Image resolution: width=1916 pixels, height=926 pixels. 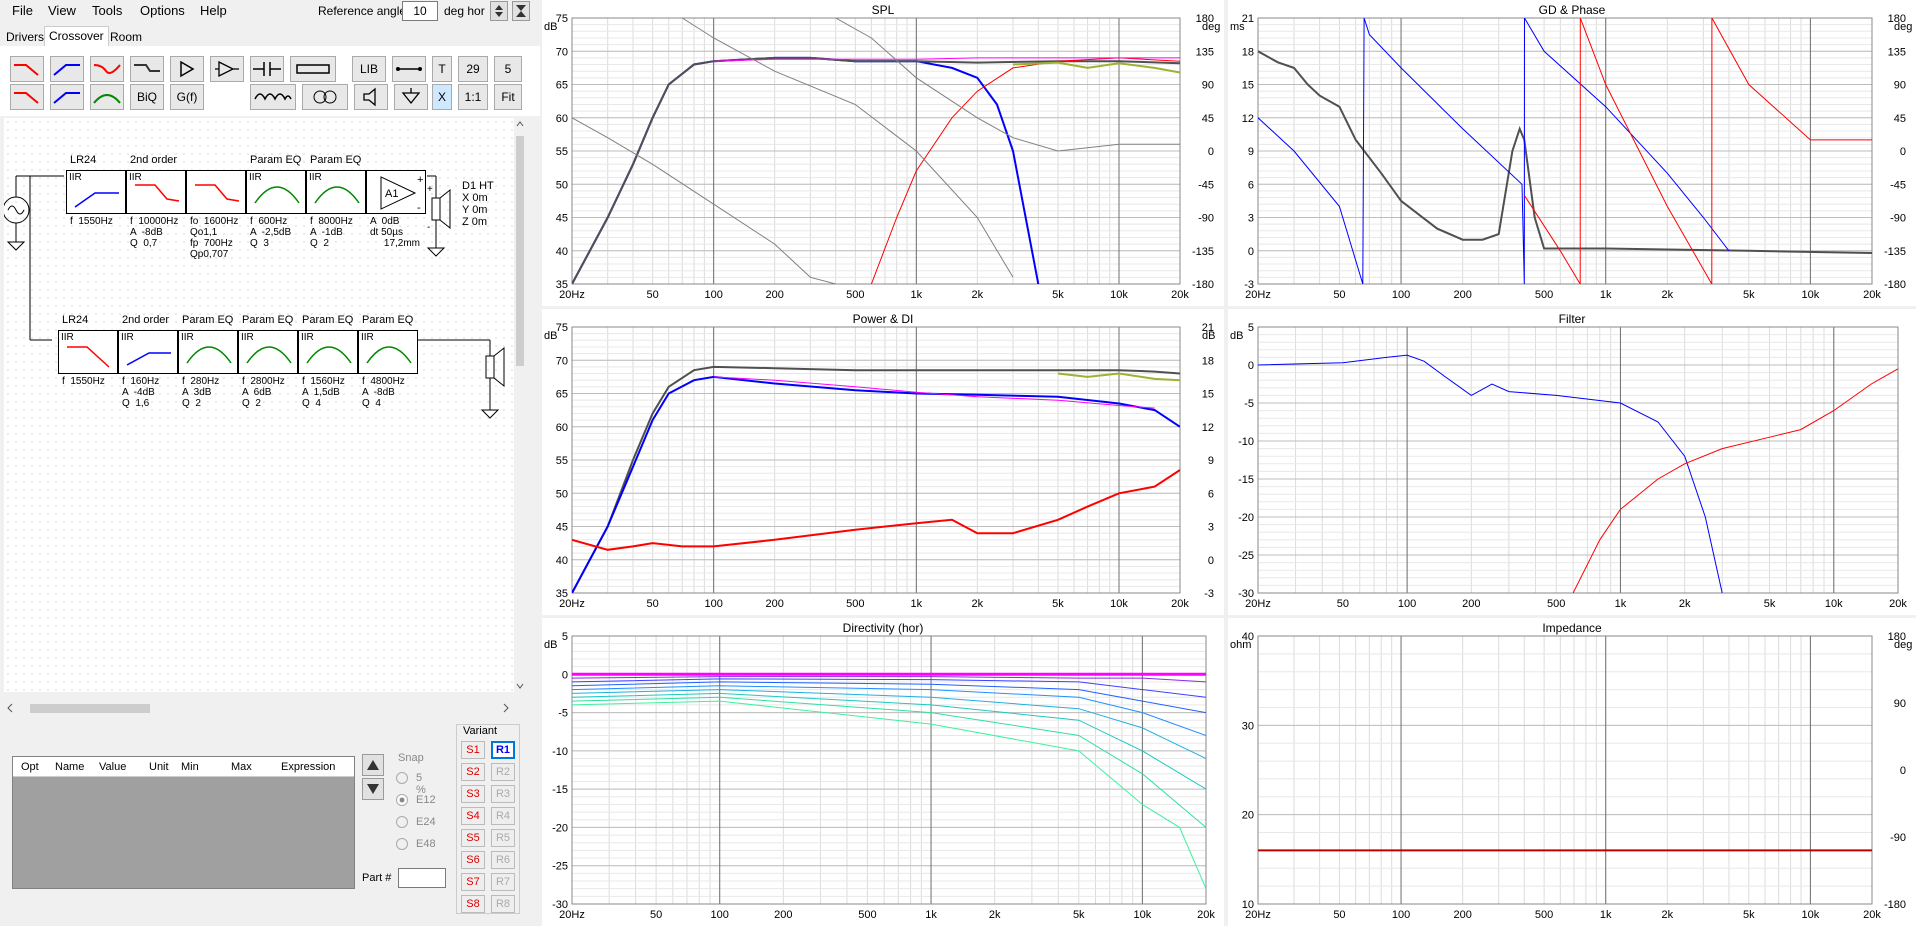 What do you see at coordinates (25, 37) in the screenshot?
I see `tab-drivers: Drivers` at bounding box center [25, 37].